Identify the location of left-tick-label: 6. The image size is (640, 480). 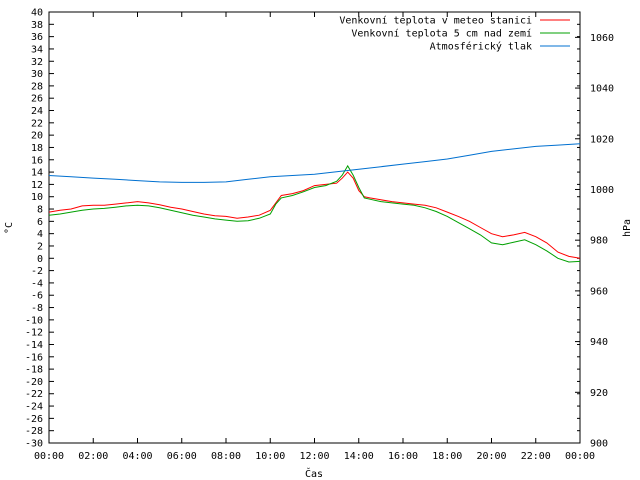
(40, 222).